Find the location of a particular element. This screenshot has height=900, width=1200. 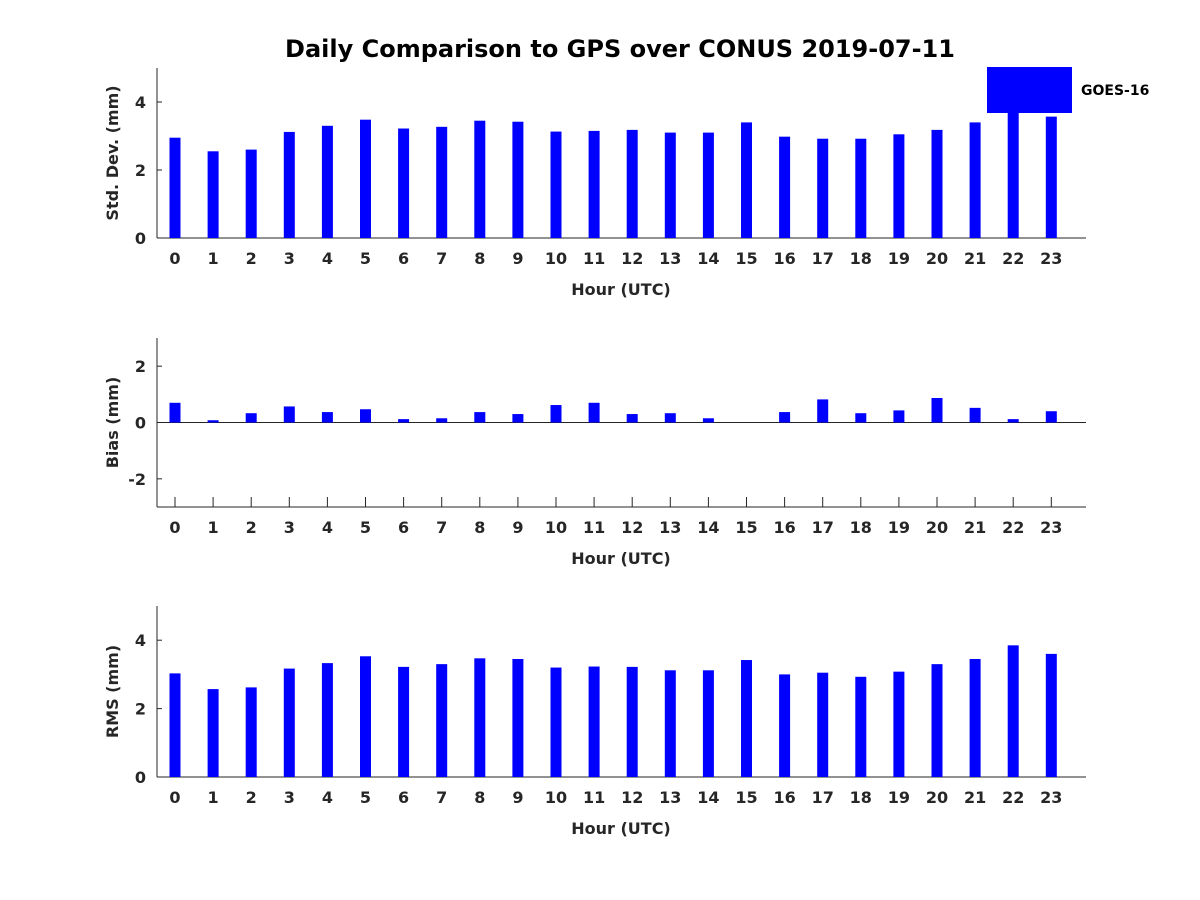

x-tick-label: 10 is located at coordinates (556, 527).